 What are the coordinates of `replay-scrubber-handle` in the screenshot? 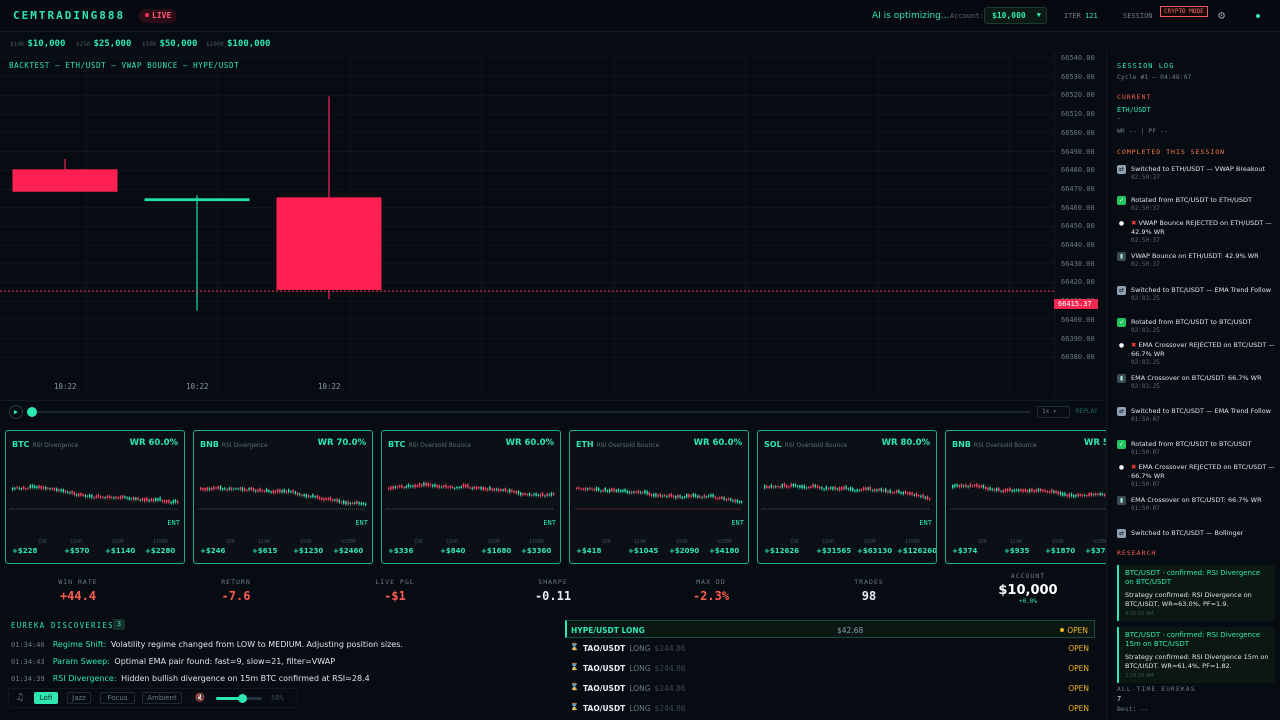 It's located at (32, 412).